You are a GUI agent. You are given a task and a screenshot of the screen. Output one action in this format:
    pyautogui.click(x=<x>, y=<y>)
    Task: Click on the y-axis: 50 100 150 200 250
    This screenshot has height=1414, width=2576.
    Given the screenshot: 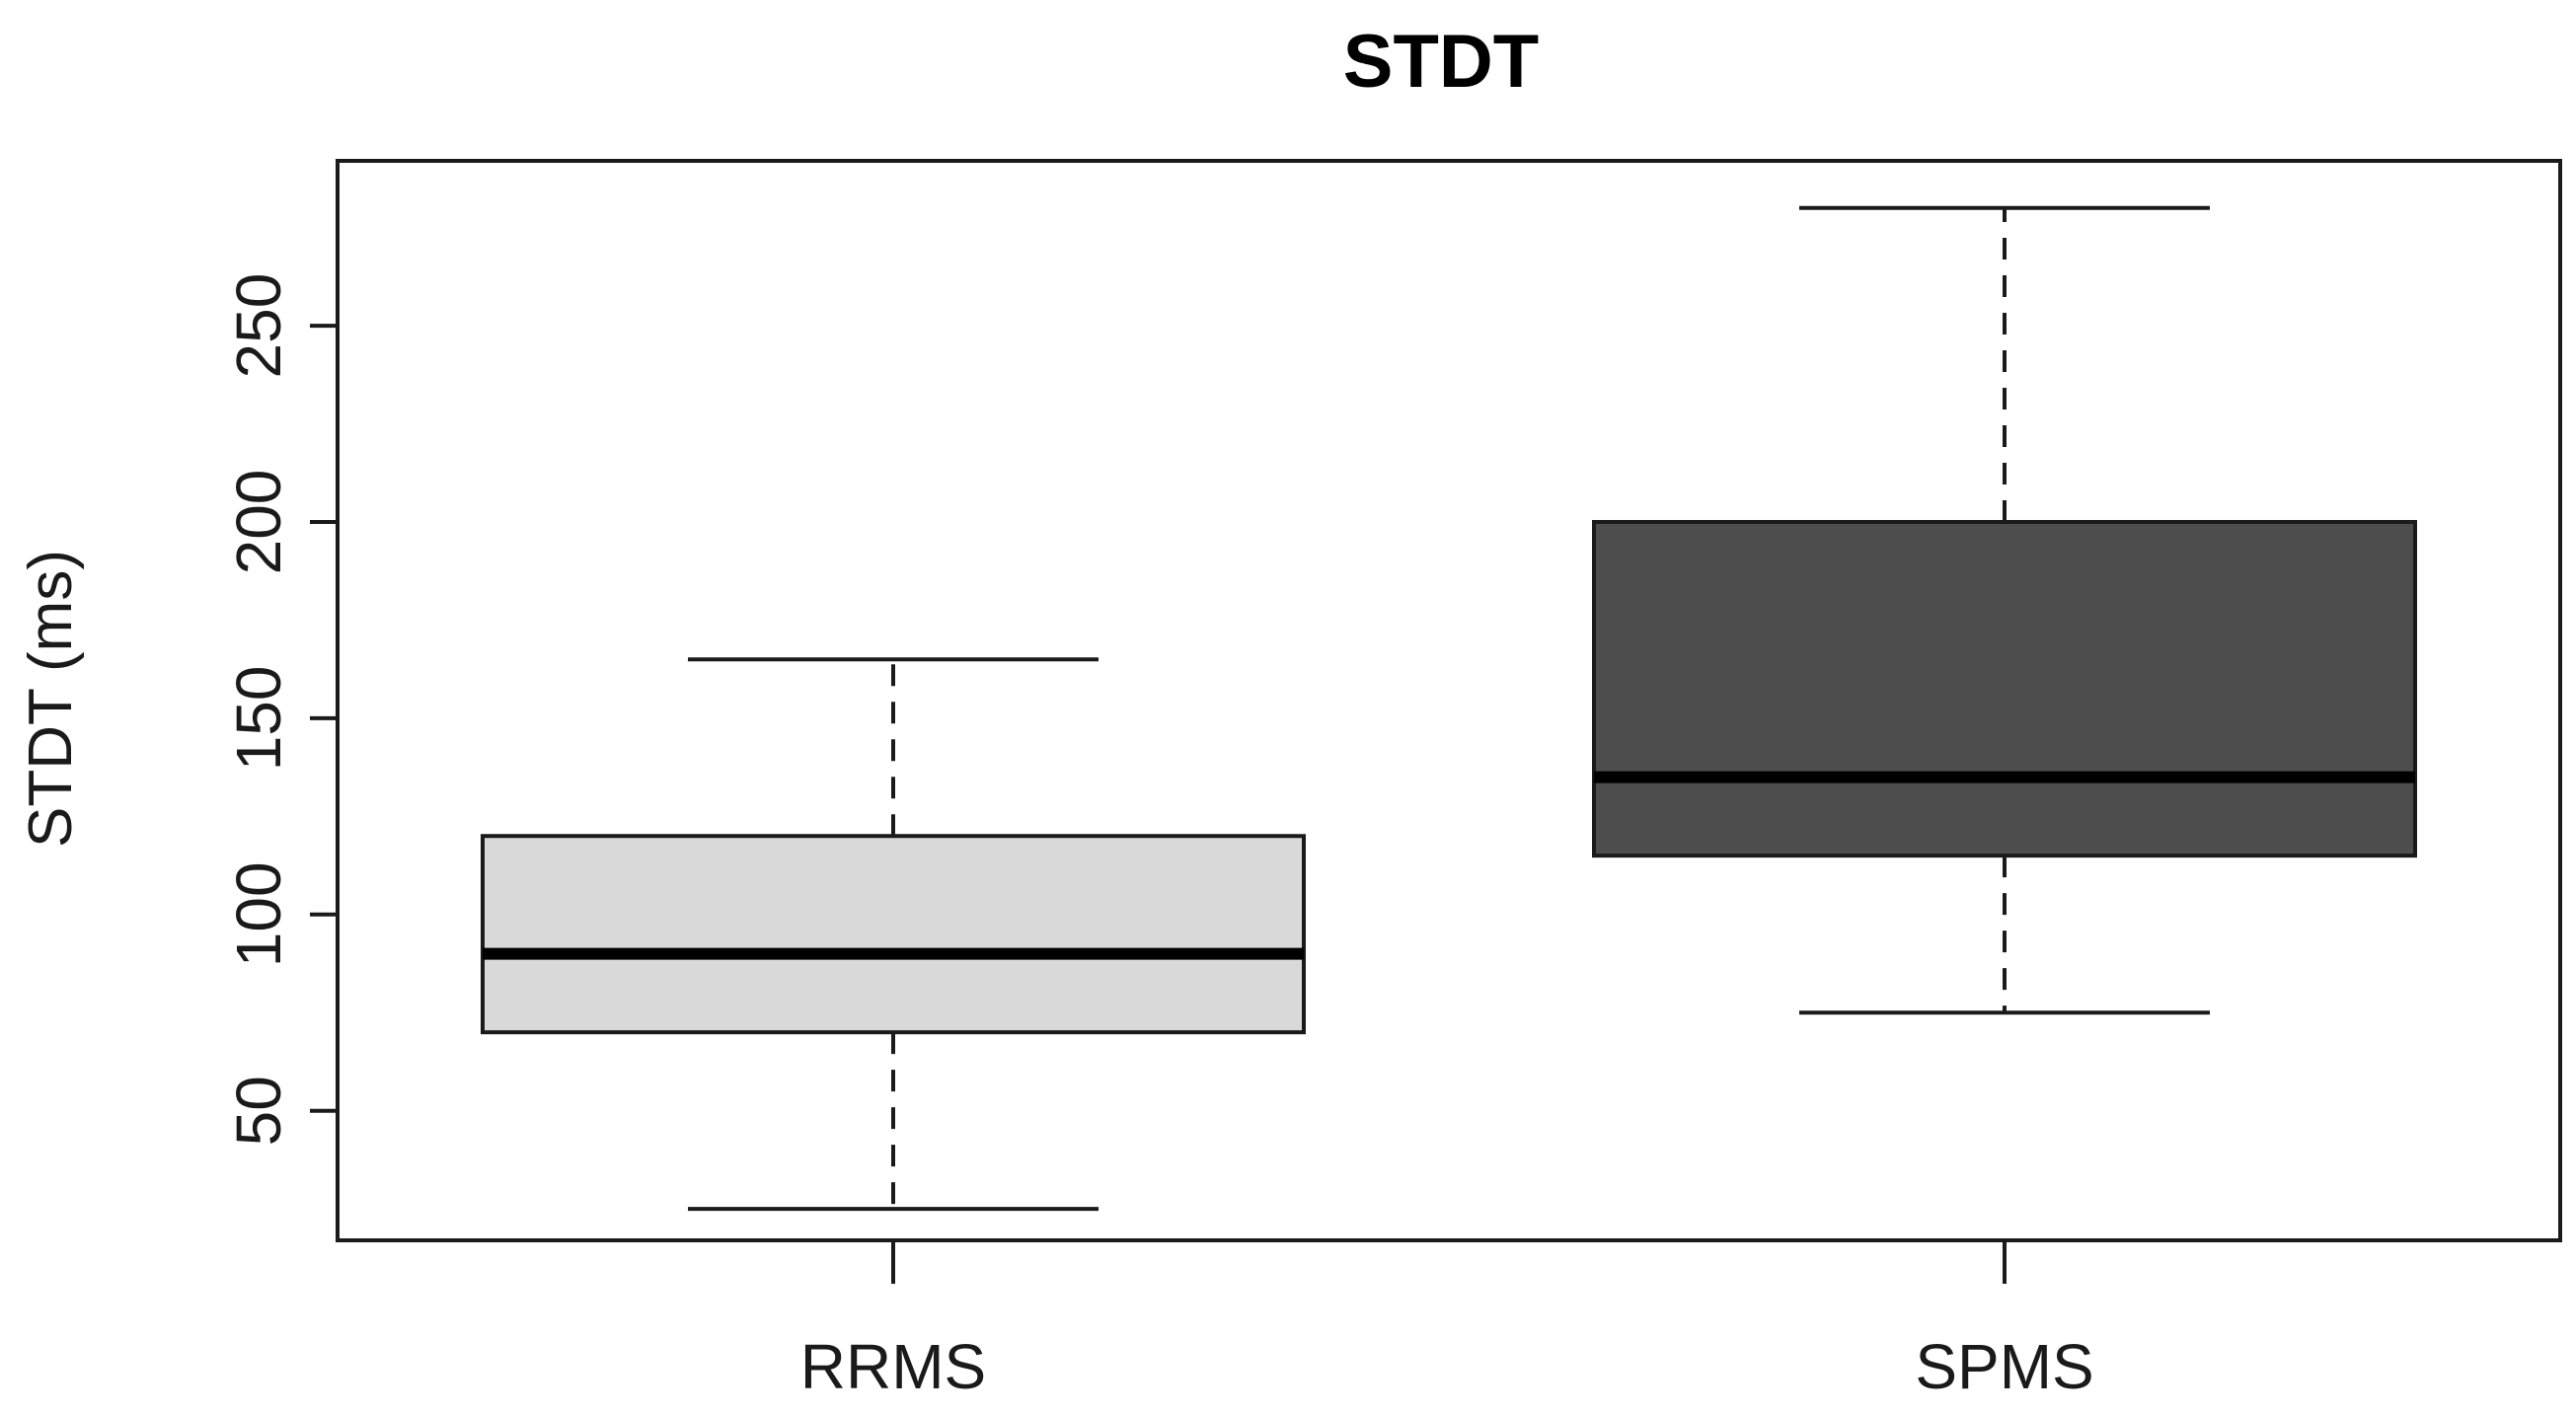 What is the action you would take?
    pyautogui.click(x=280, y=709)
    